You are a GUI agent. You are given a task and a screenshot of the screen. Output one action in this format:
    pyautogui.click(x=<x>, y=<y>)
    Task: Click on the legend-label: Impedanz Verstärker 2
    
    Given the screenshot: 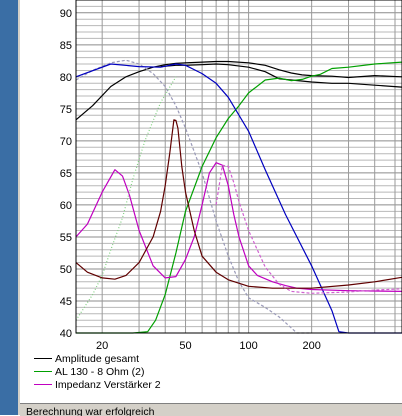 What is the action you would take?
    pyautogui.click(x=108, y=384)
    